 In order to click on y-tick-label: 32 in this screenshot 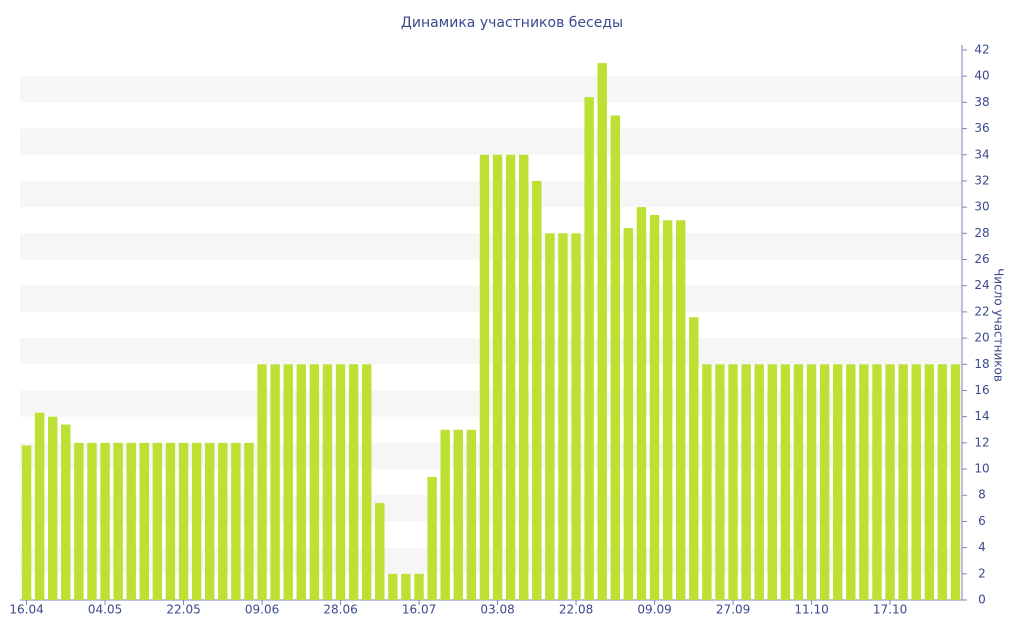, I will do `click(981, 180)`.